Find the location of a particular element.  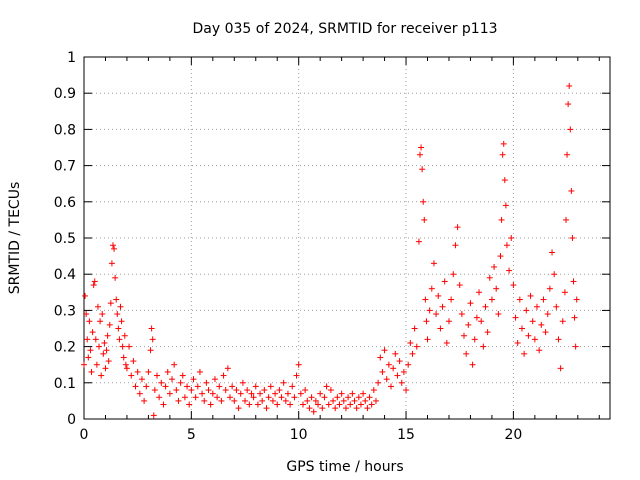

y-tick-label: 0.8 is located at coordinates (65, 130).